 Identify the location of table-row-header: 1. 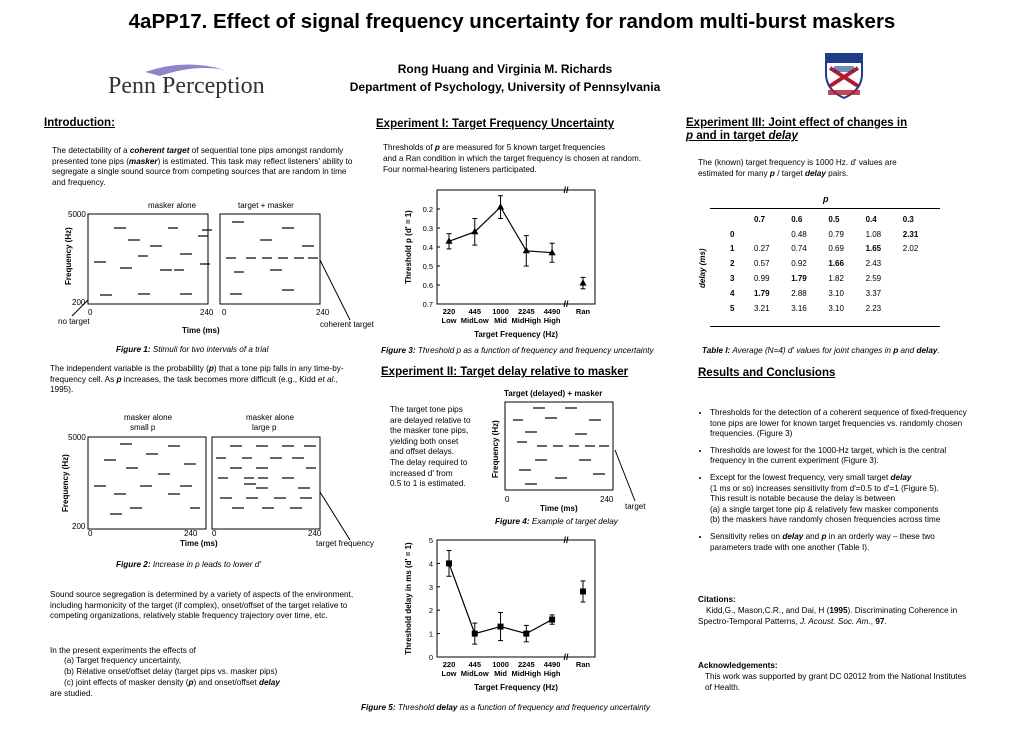
(732, 249).